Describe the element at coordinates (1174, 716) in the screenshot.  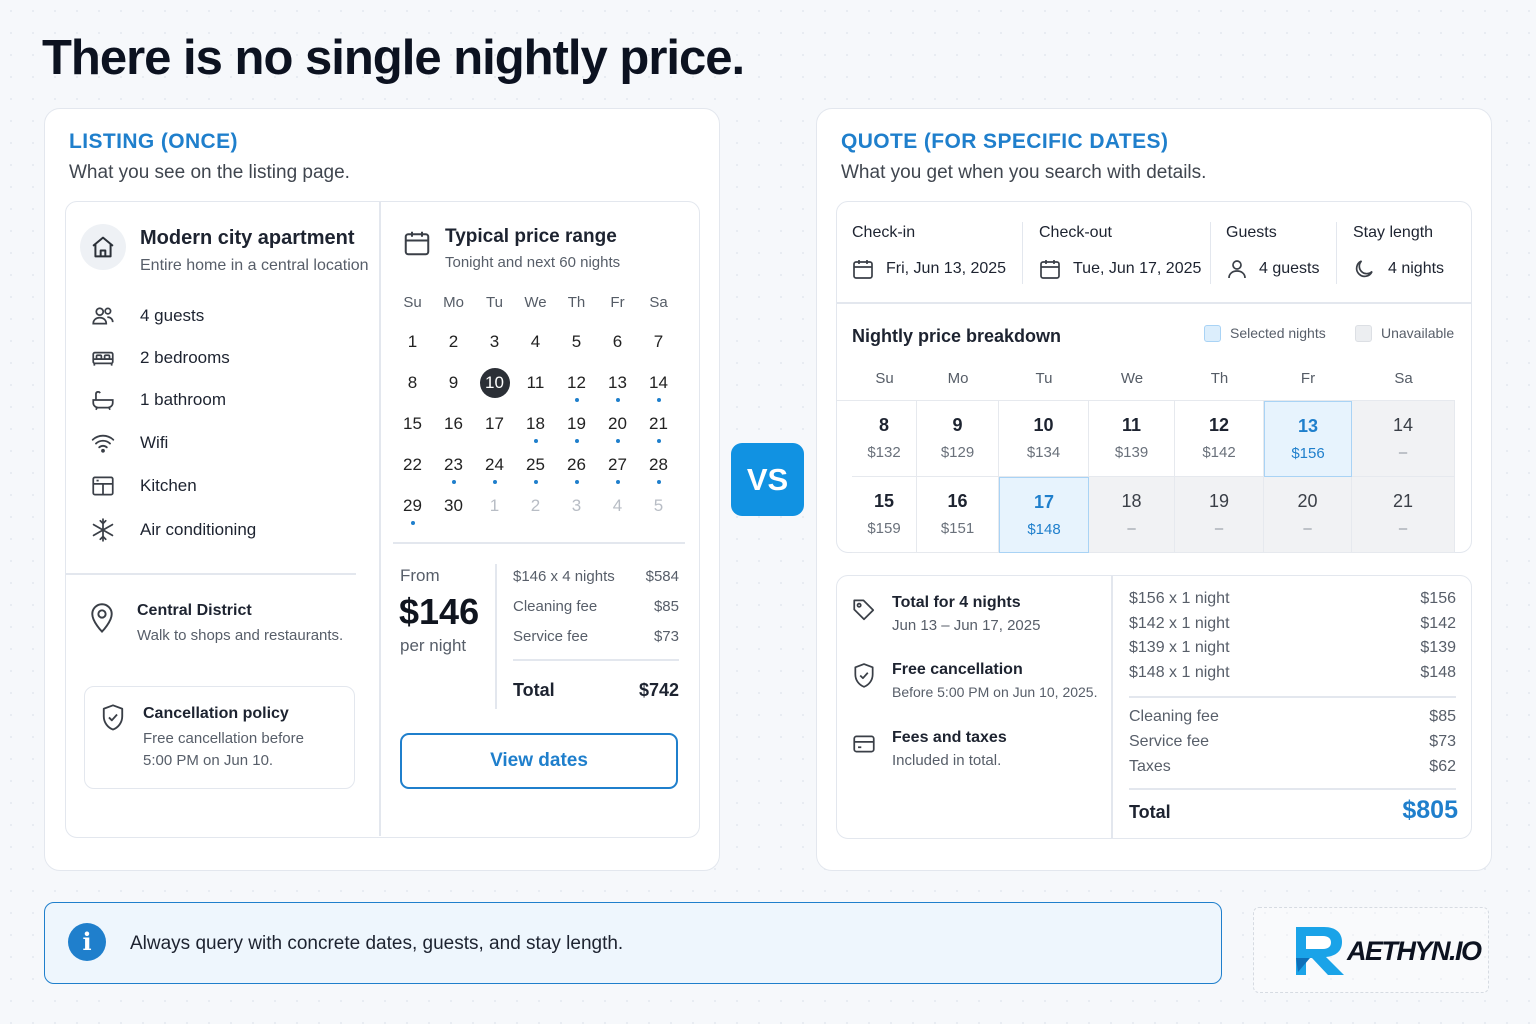
I see `fee-line-label: Cleaning fee` at that location.